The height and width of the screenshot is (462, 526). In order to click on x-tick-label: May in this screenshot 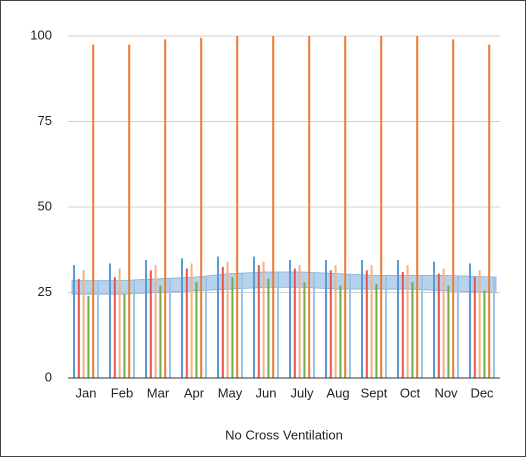, I will do `click(230, 392)`.